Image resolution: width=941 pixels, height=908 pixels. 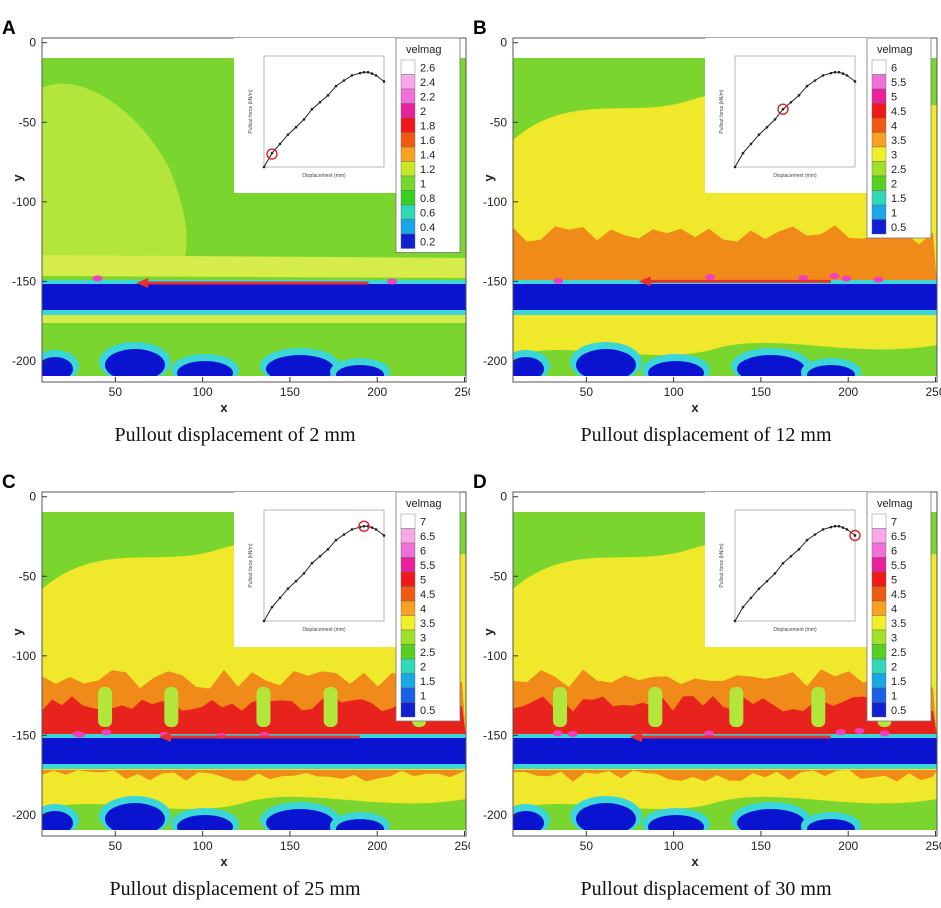 I want to click on inset-x-label: Displacement (mm), so click(x=795, y=176).